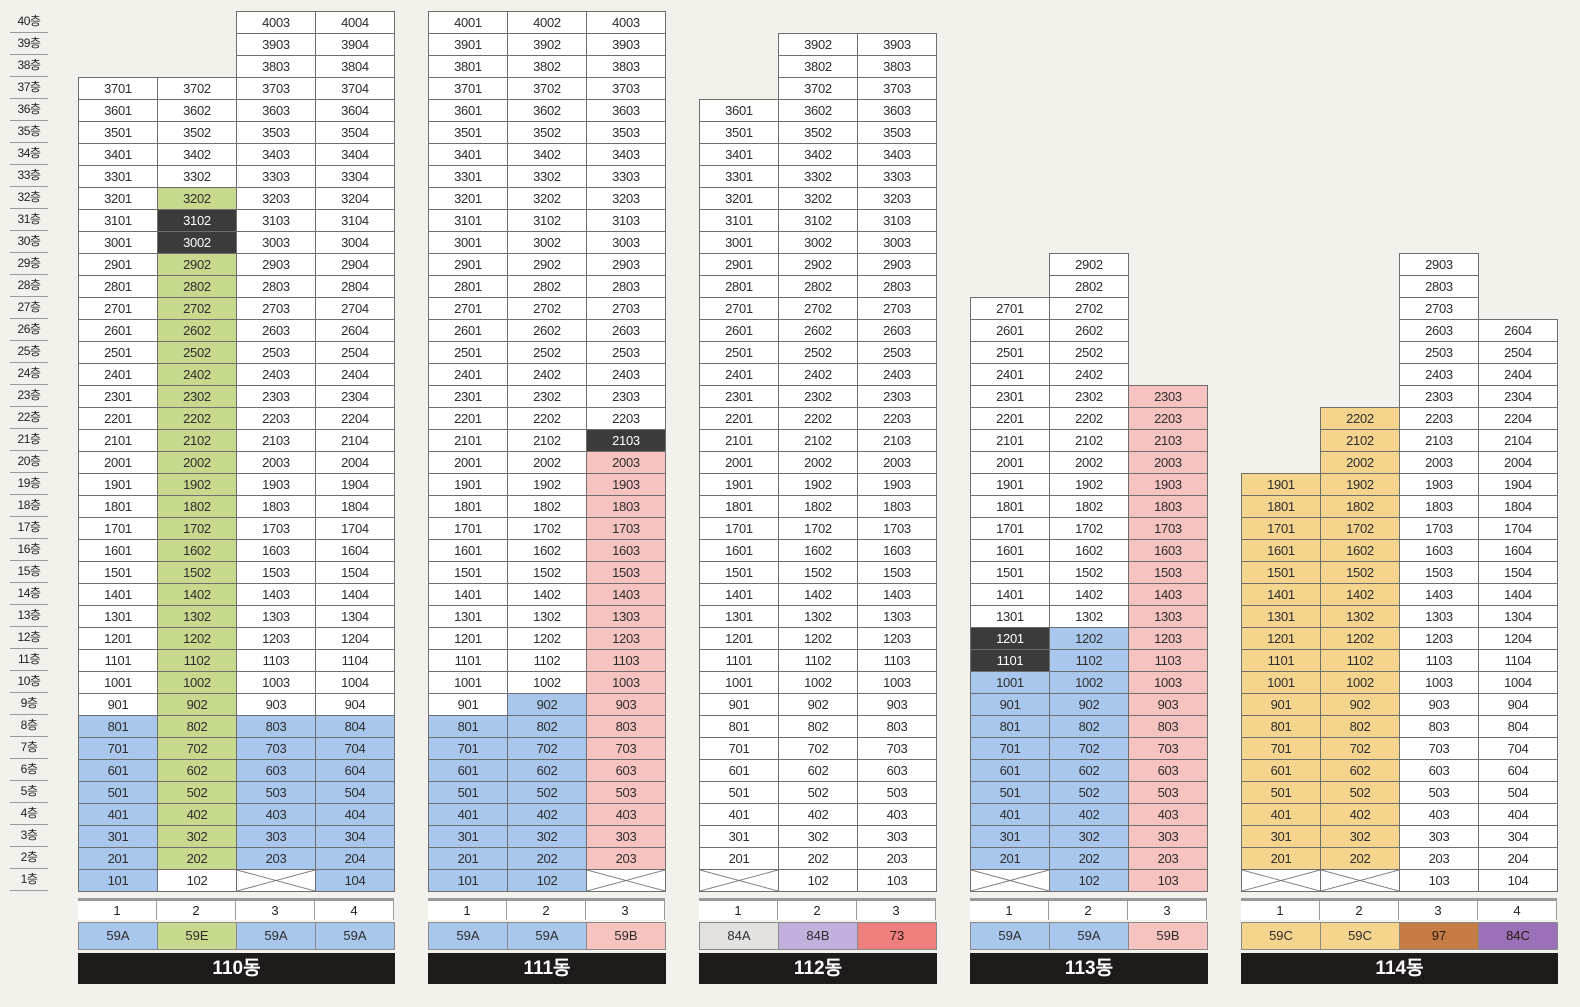  What do you see at coordinates (547, 616) in the screenshot?
I see `unit-cell: 1302` at bounding box center [547, 616].